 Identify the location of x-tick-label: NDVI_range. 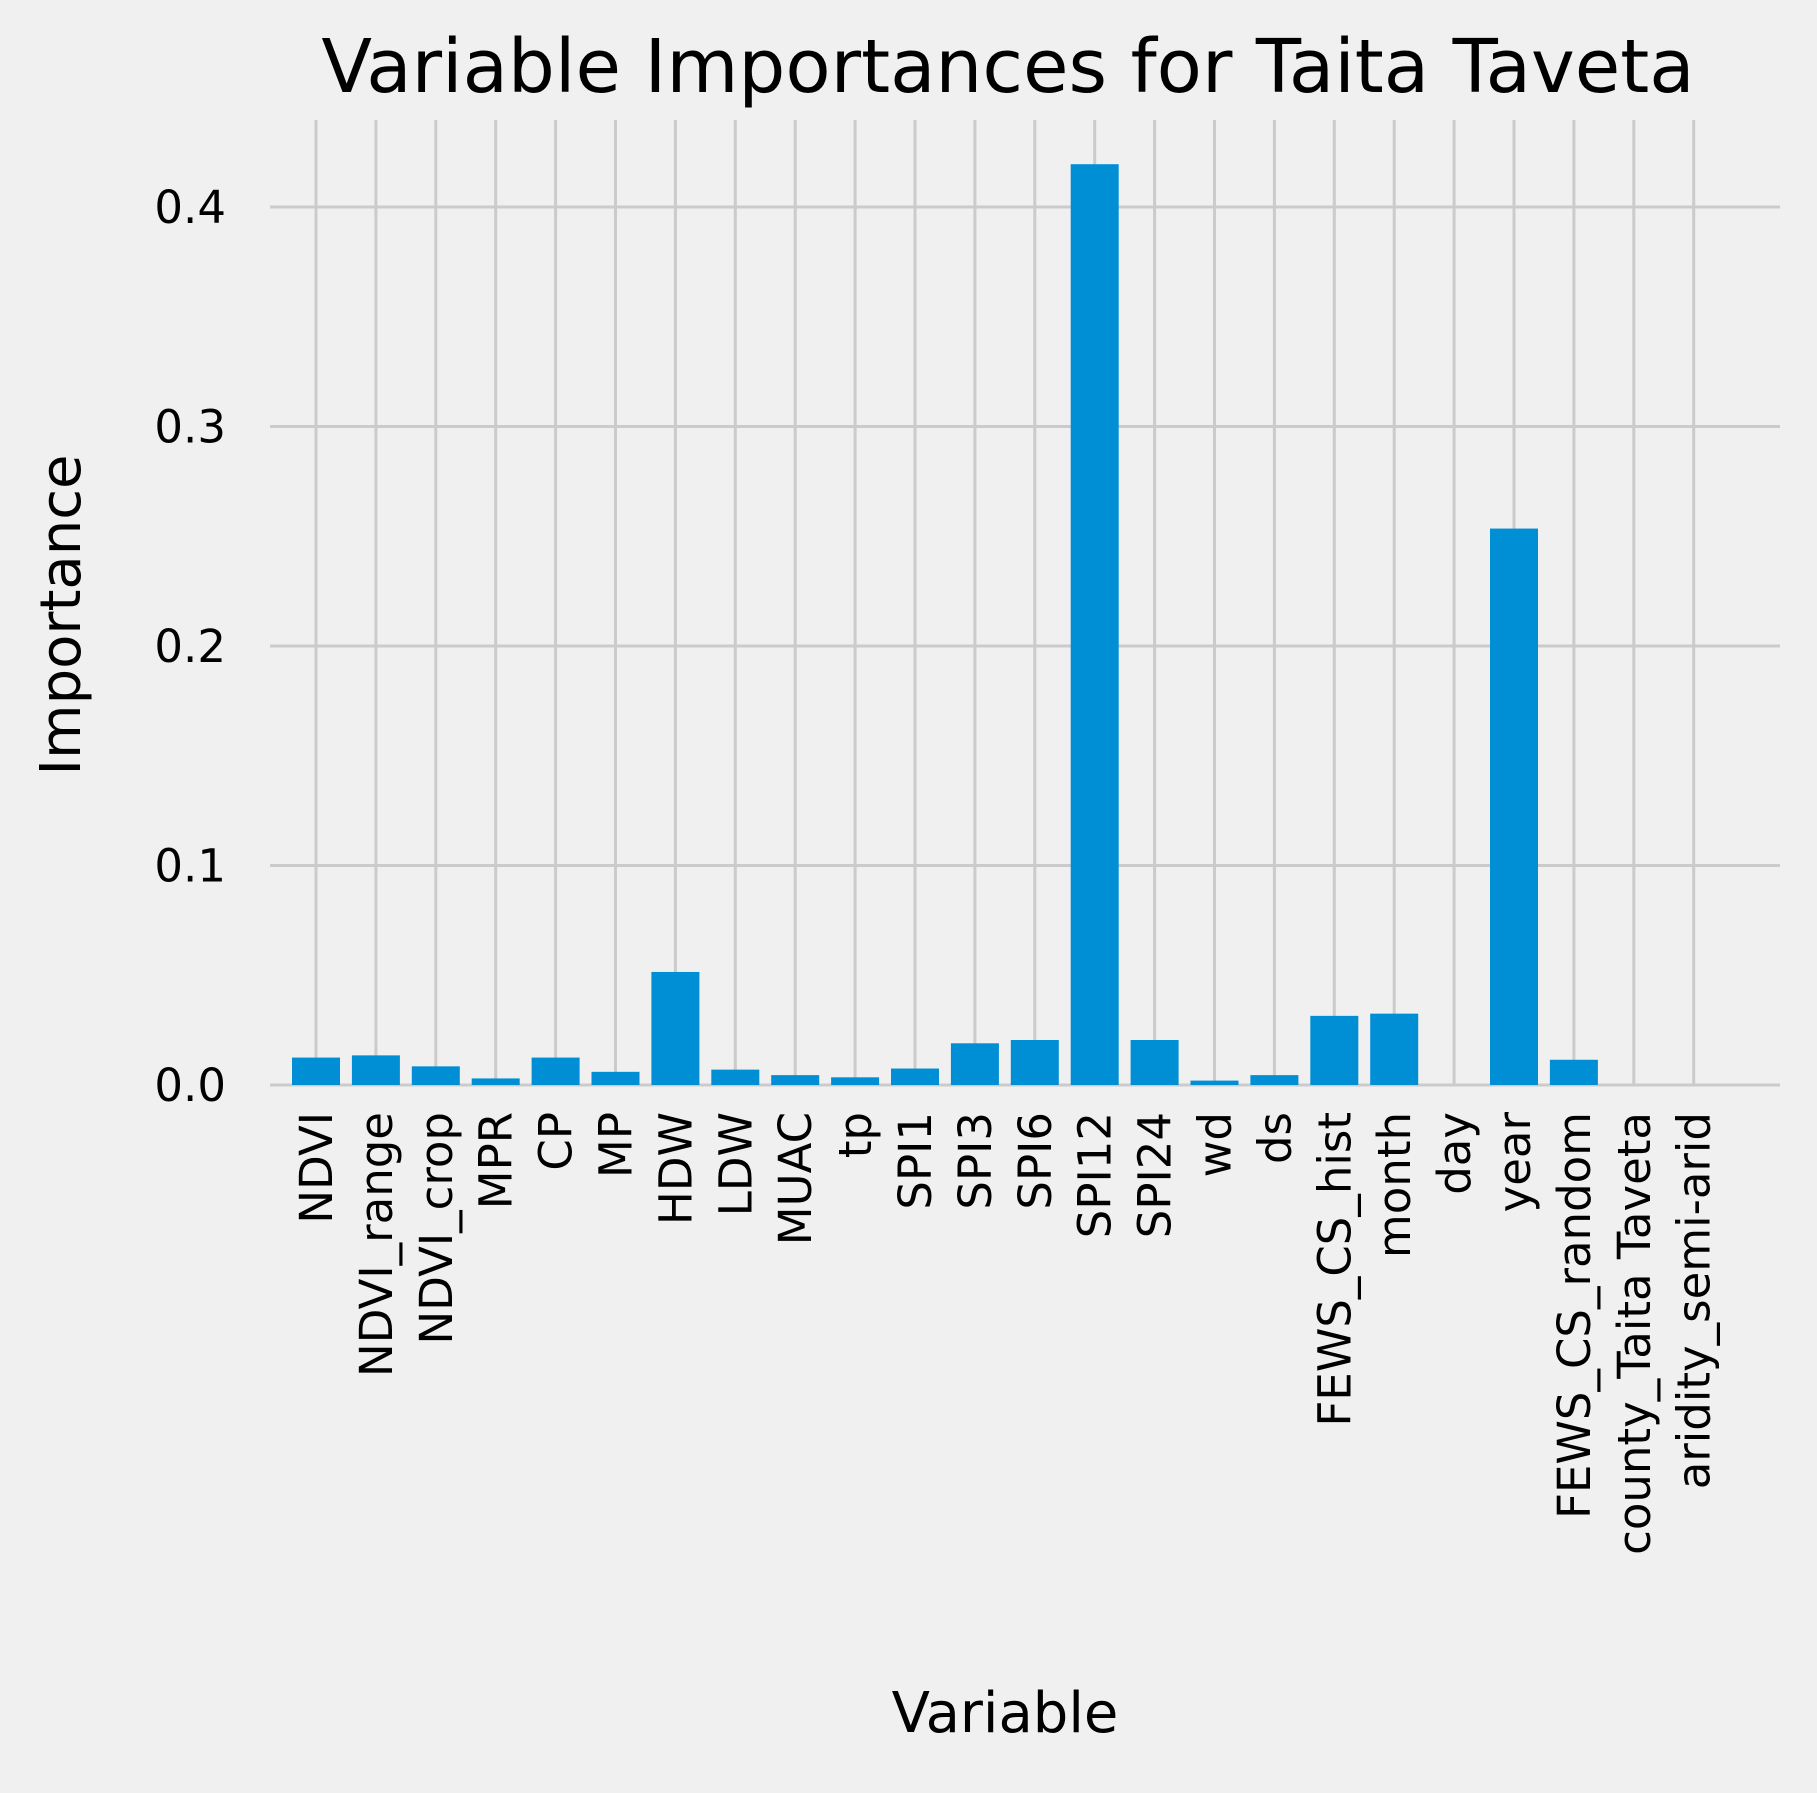
(376, 1244).